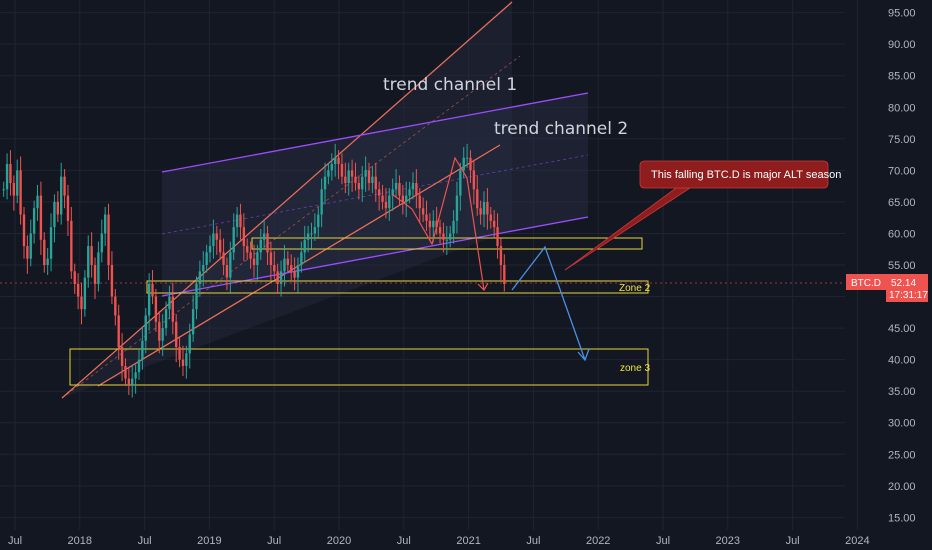  I want to click on callout-text: This falling BTC.D is major ALT season, so click(746, 175).